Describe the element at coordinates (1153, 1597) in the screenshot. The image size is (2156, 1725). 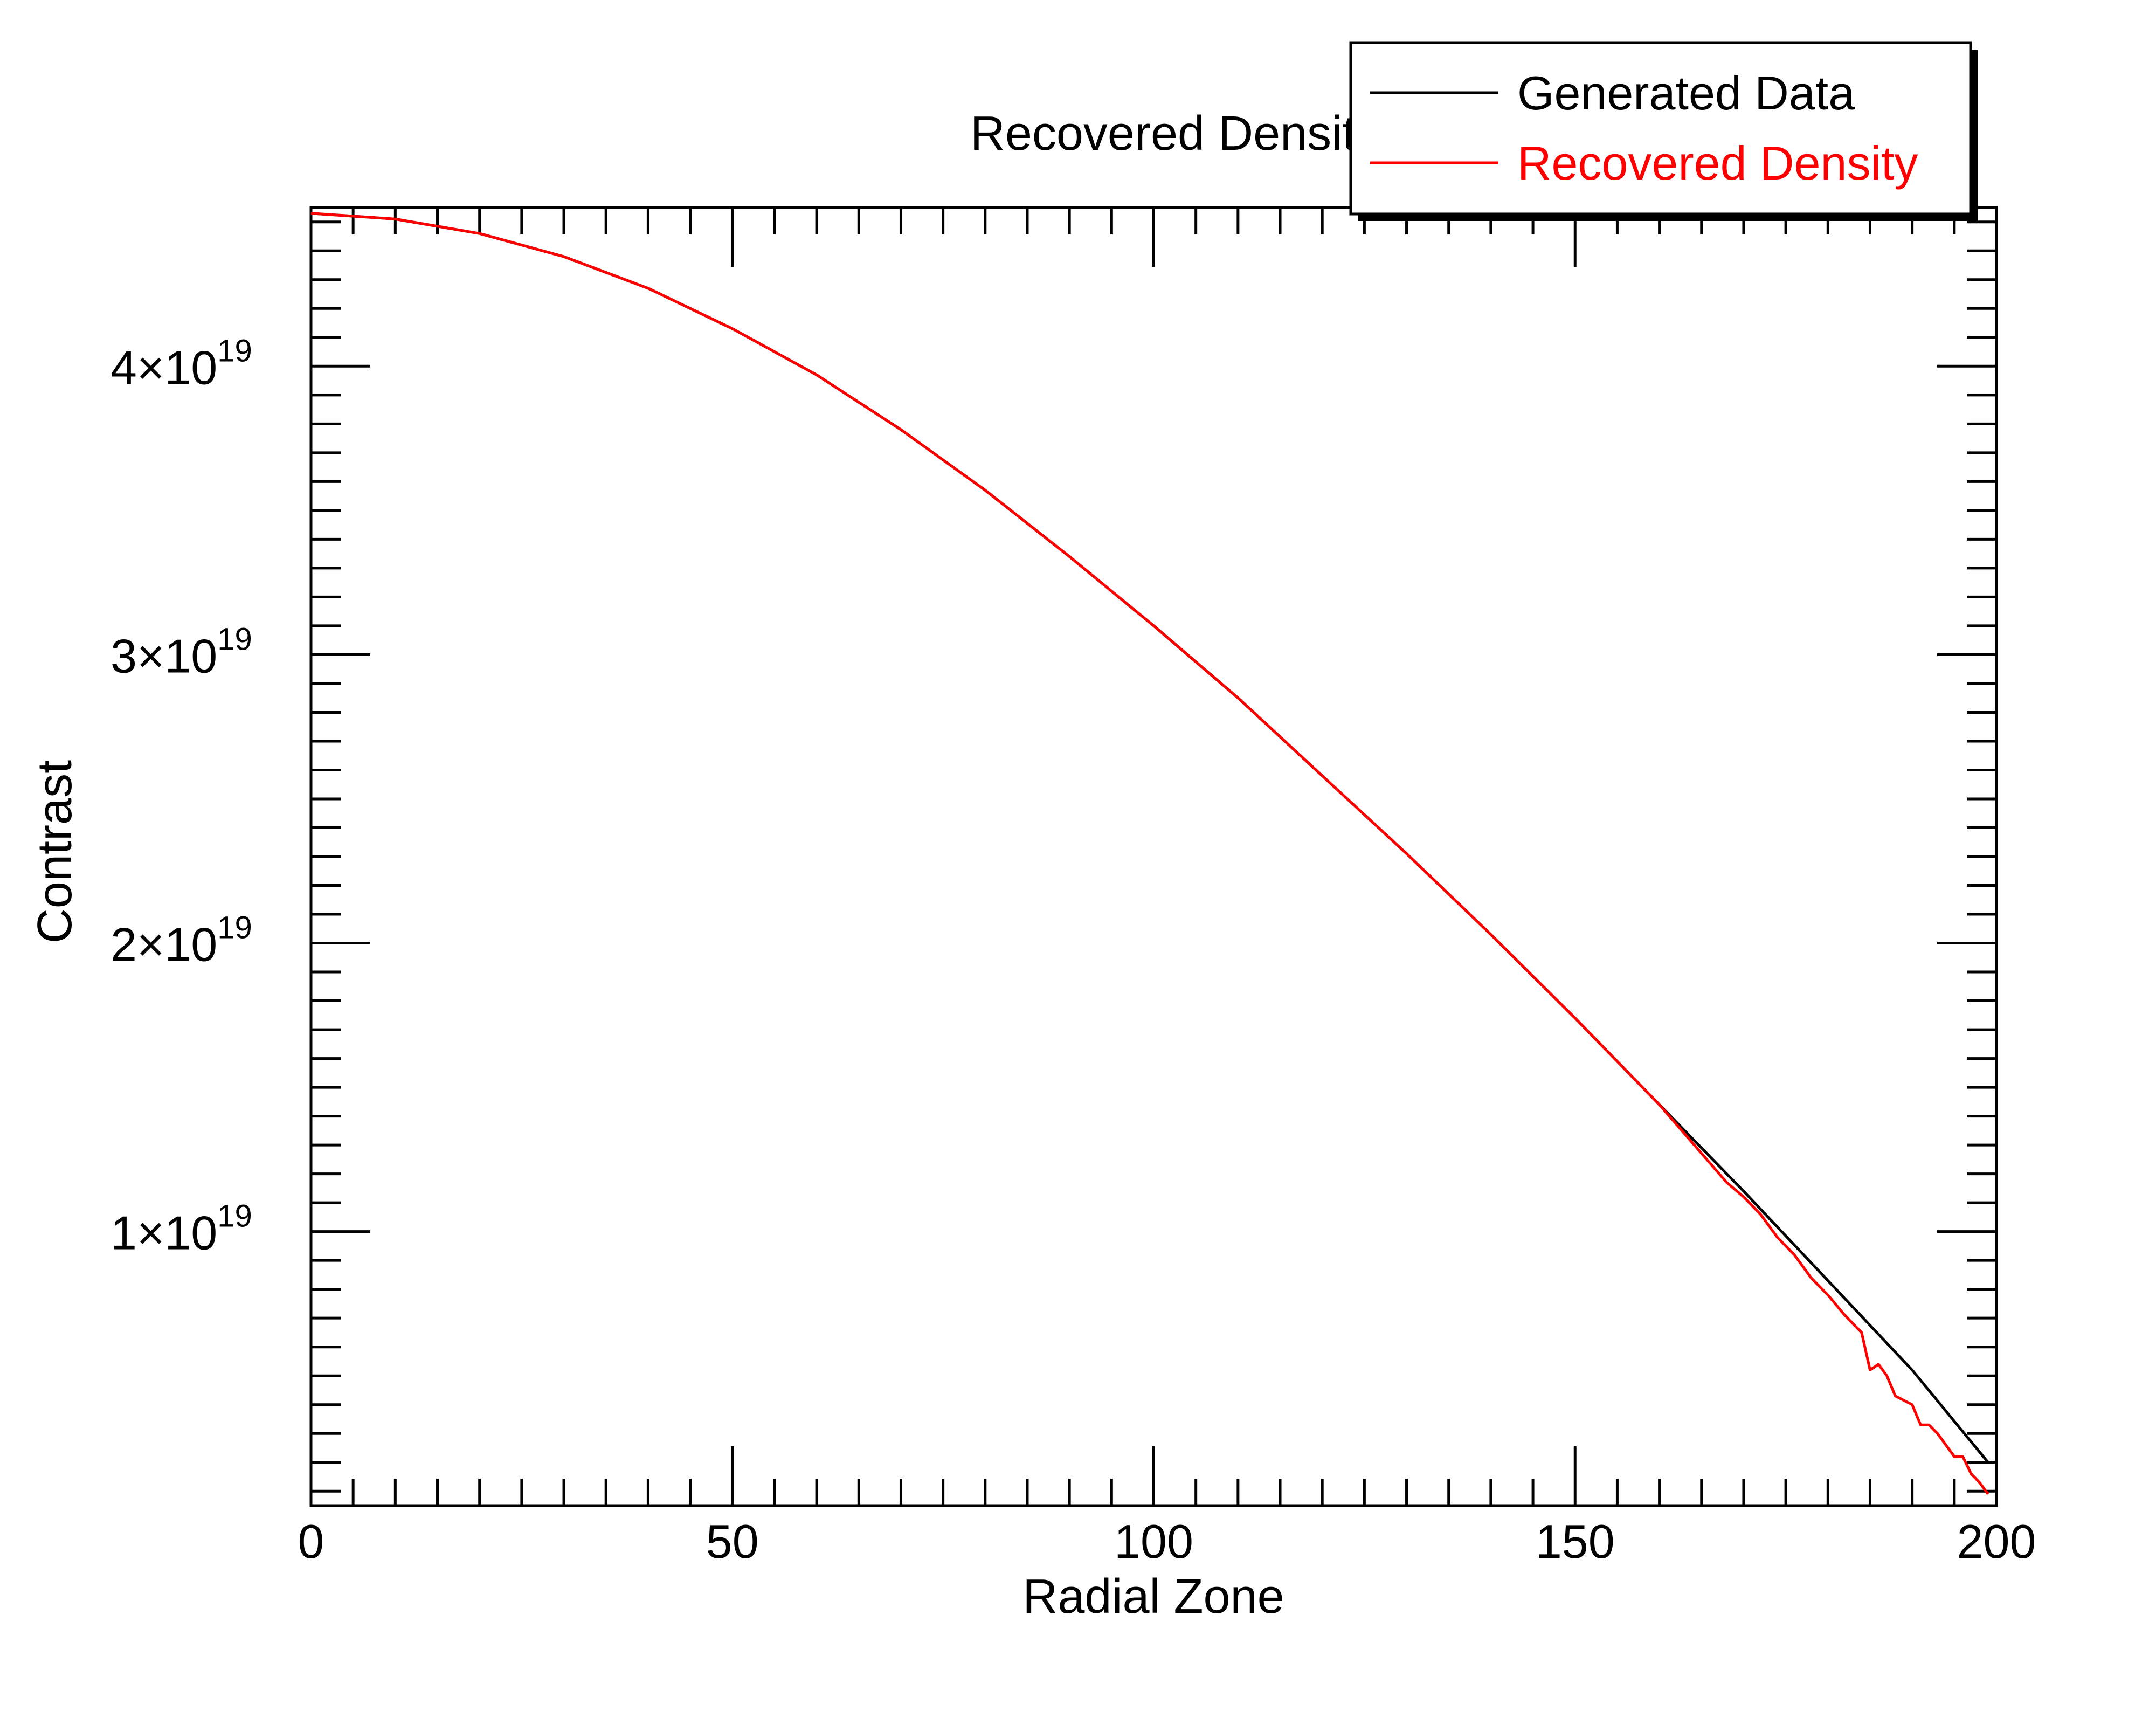
I see `x-axis-title: Radial Zone` at that location.